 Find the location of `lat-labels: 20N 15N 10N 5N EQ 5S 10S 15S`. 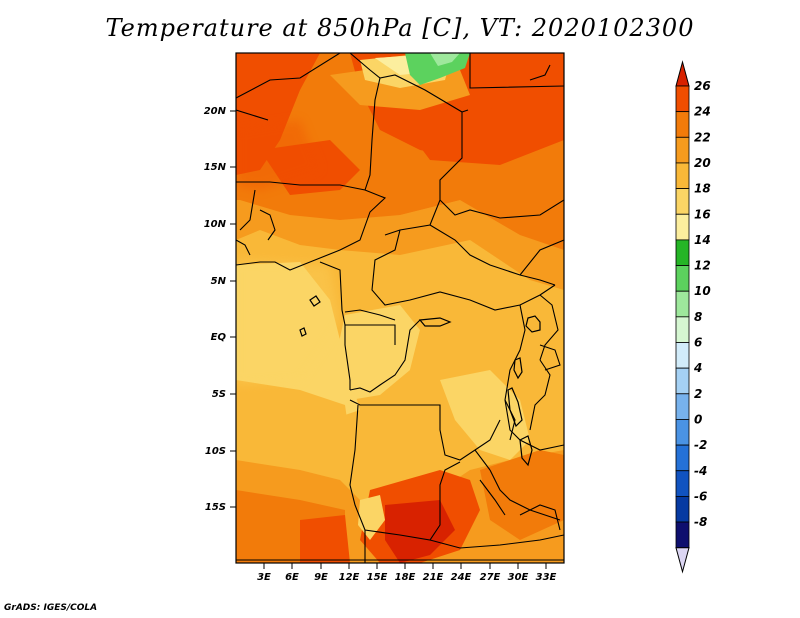

lat-labels: 20N 15N 10N 5N EQ 5S 10S 15S is located at coordinates (215, 309).